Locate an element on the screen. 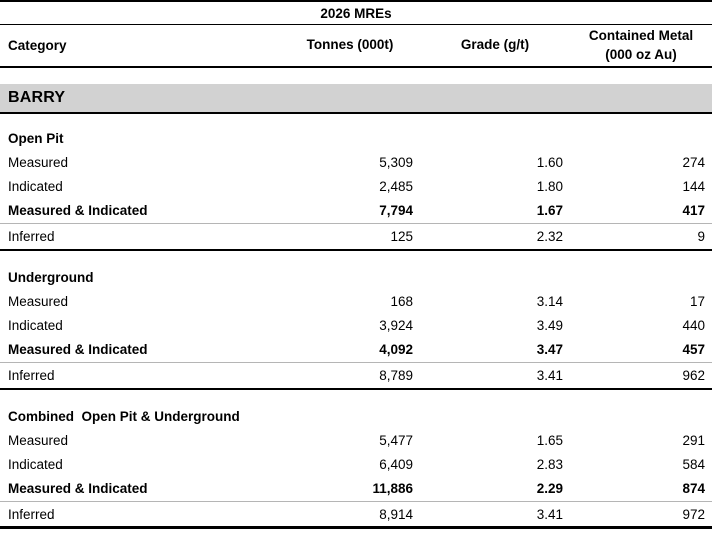 This screenshot has width=712, height=535. table-row-measured: Measured 5,309 1.60 274 is located at coordinates (356, 162).